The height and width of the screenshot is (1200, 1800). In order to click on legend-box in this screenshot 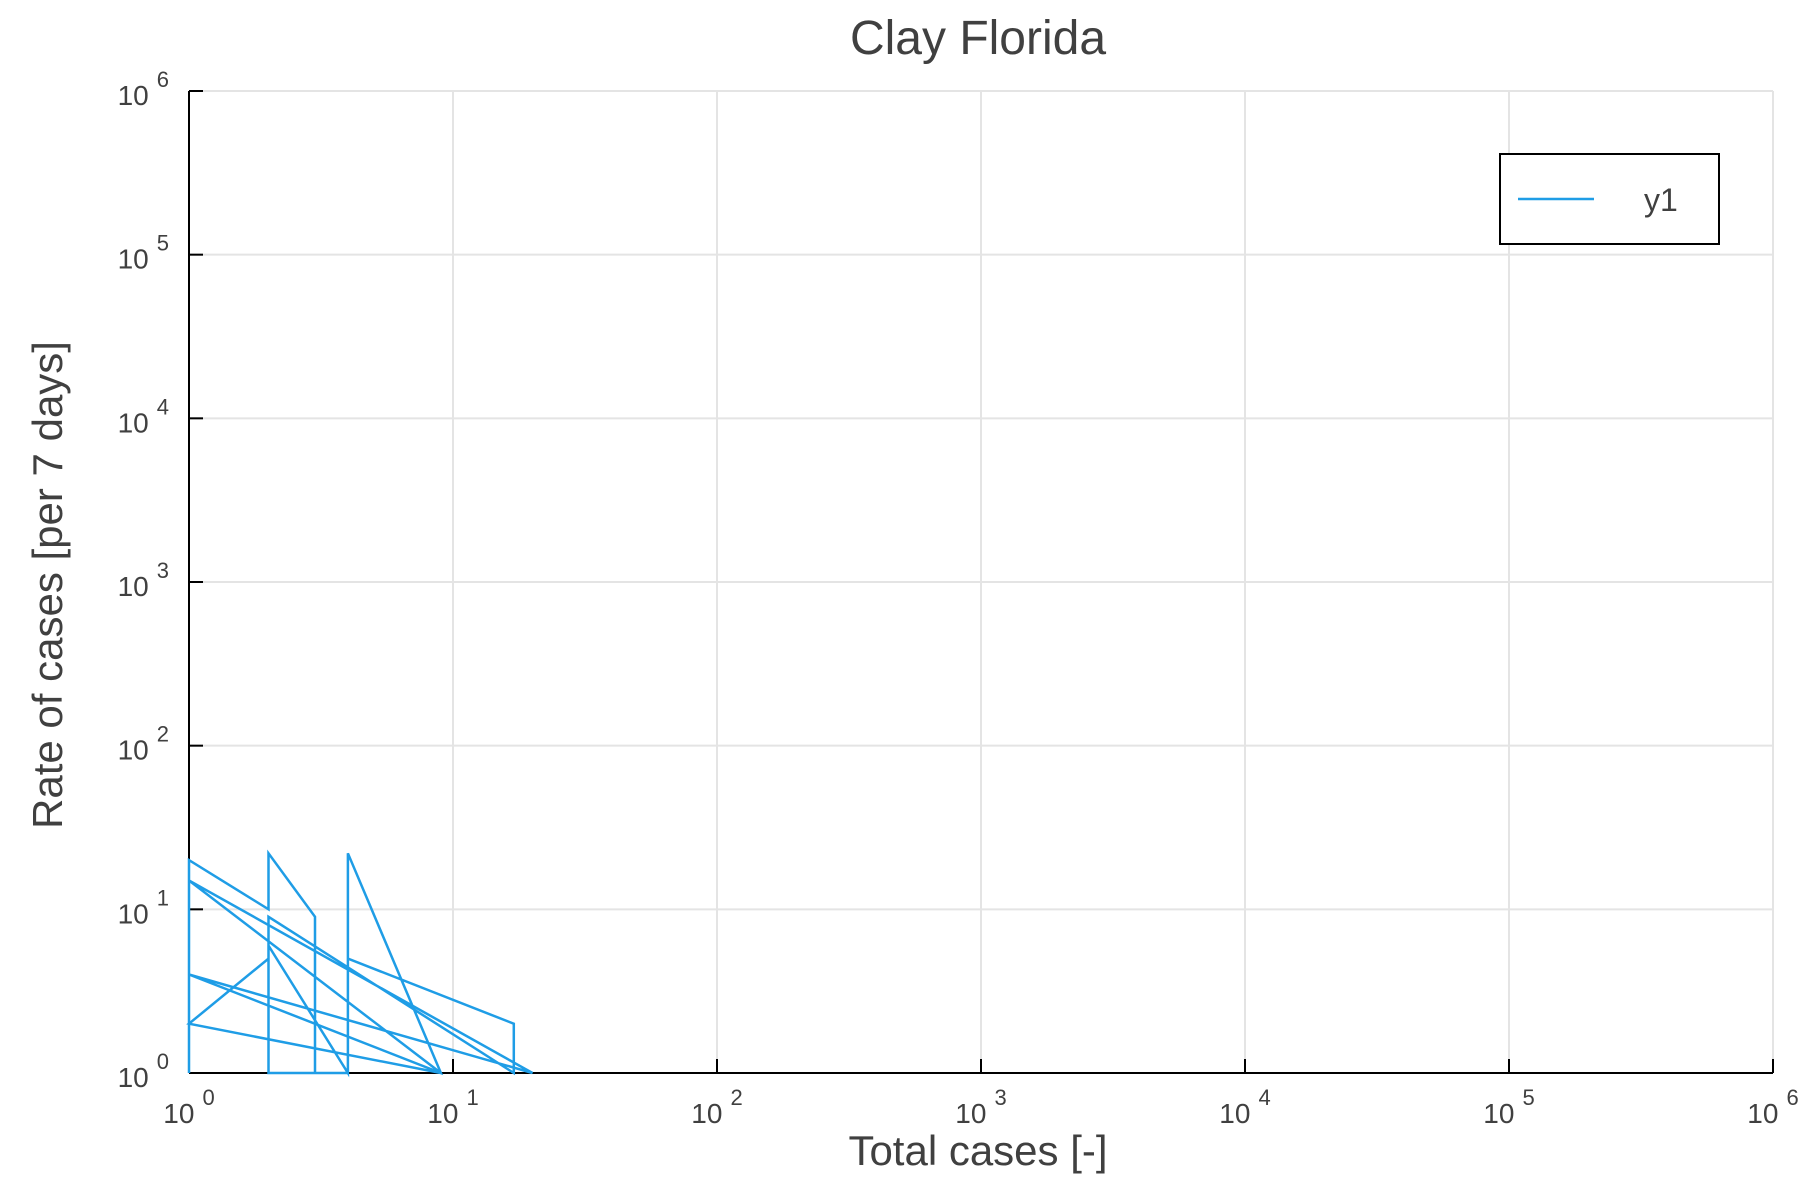, I will do `click(1609, 199)`.